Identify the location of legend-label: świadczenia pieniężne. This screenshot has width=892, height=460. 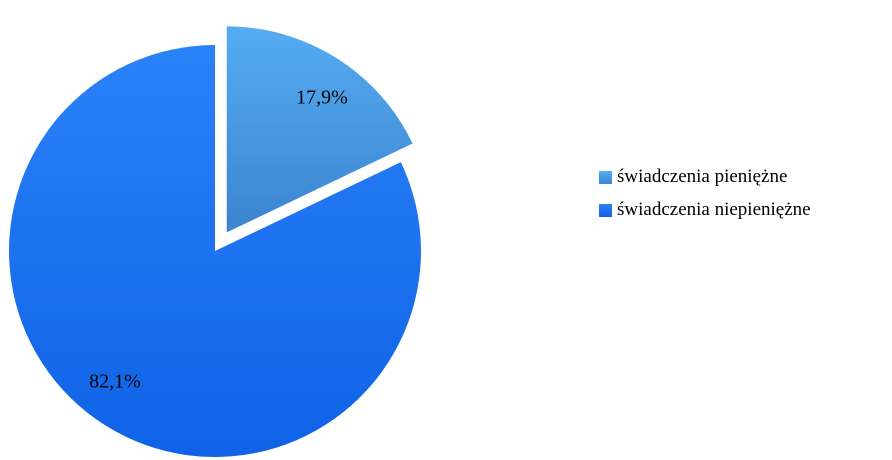
(702, 176).